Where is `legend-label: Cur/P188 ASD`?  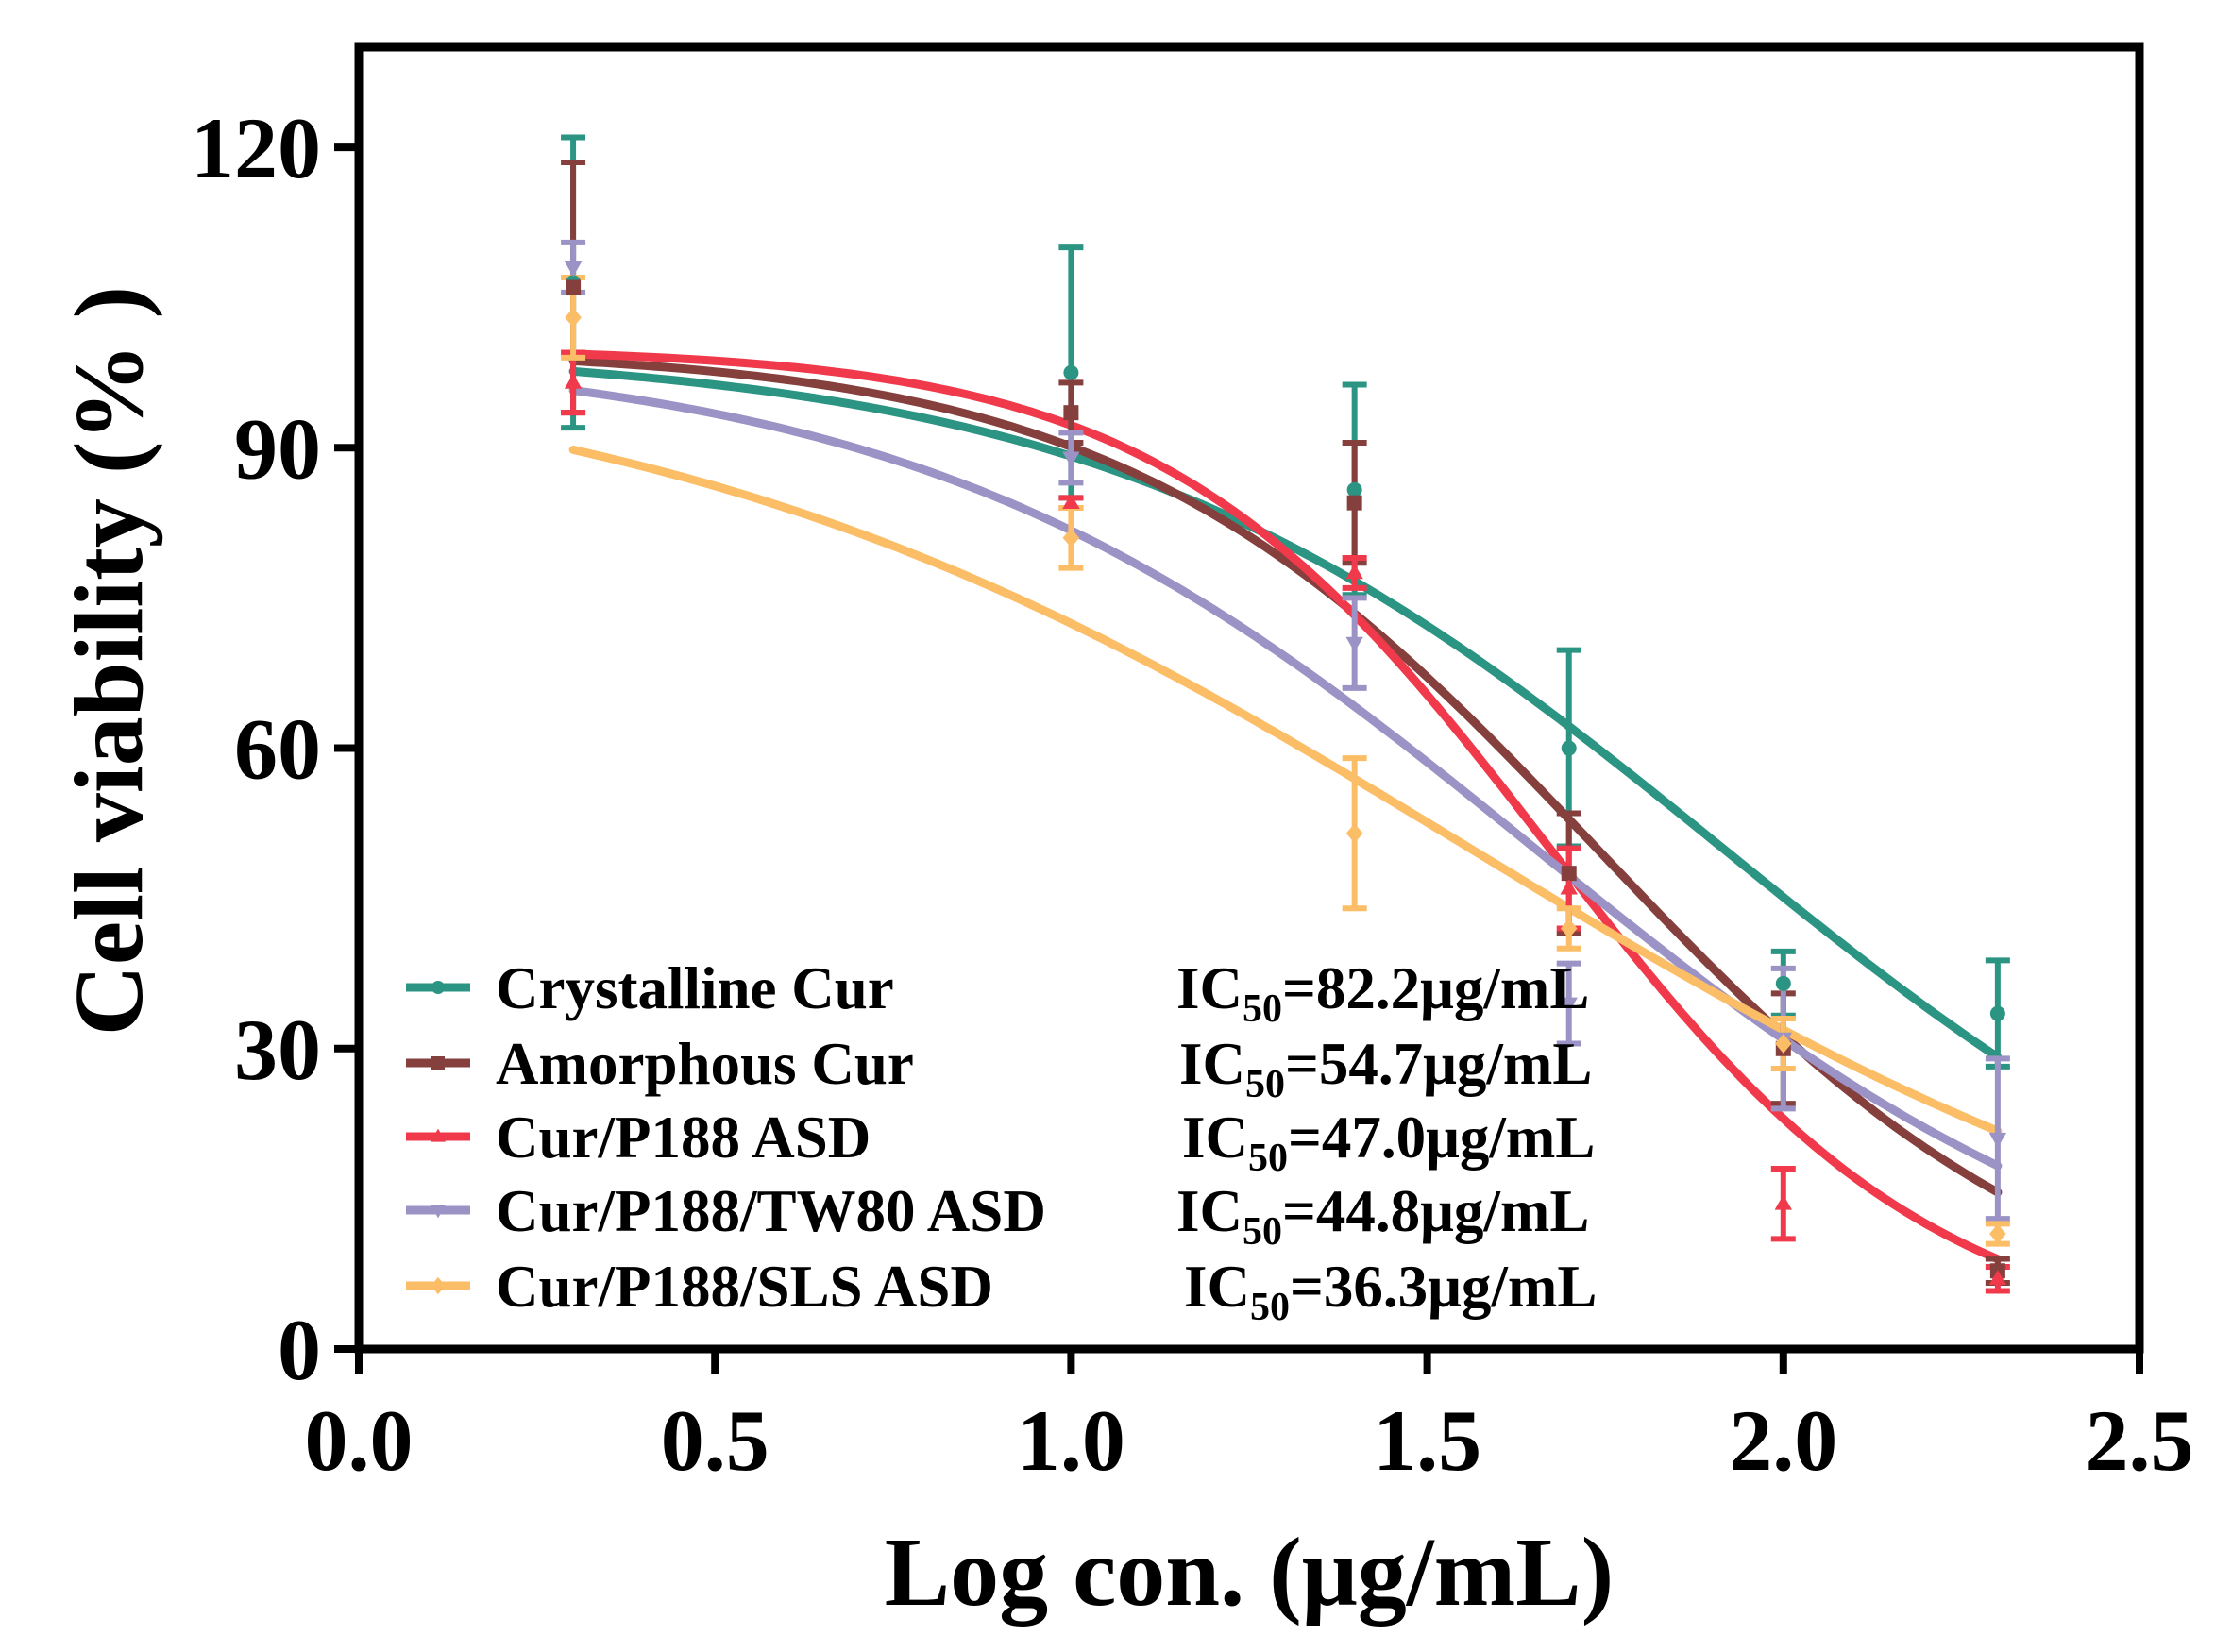
legend-label: Cur/P188 ASD is located at coordinates (683, 1137).